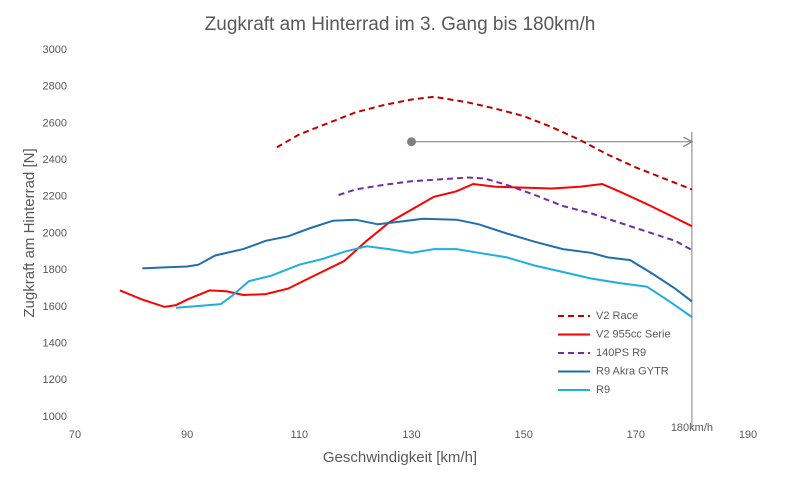 The height and width of the screenshot is (480, 800). Describe the element at coordinates (603, 390) in the screenshot. I see `legend-label: R9` at that location.